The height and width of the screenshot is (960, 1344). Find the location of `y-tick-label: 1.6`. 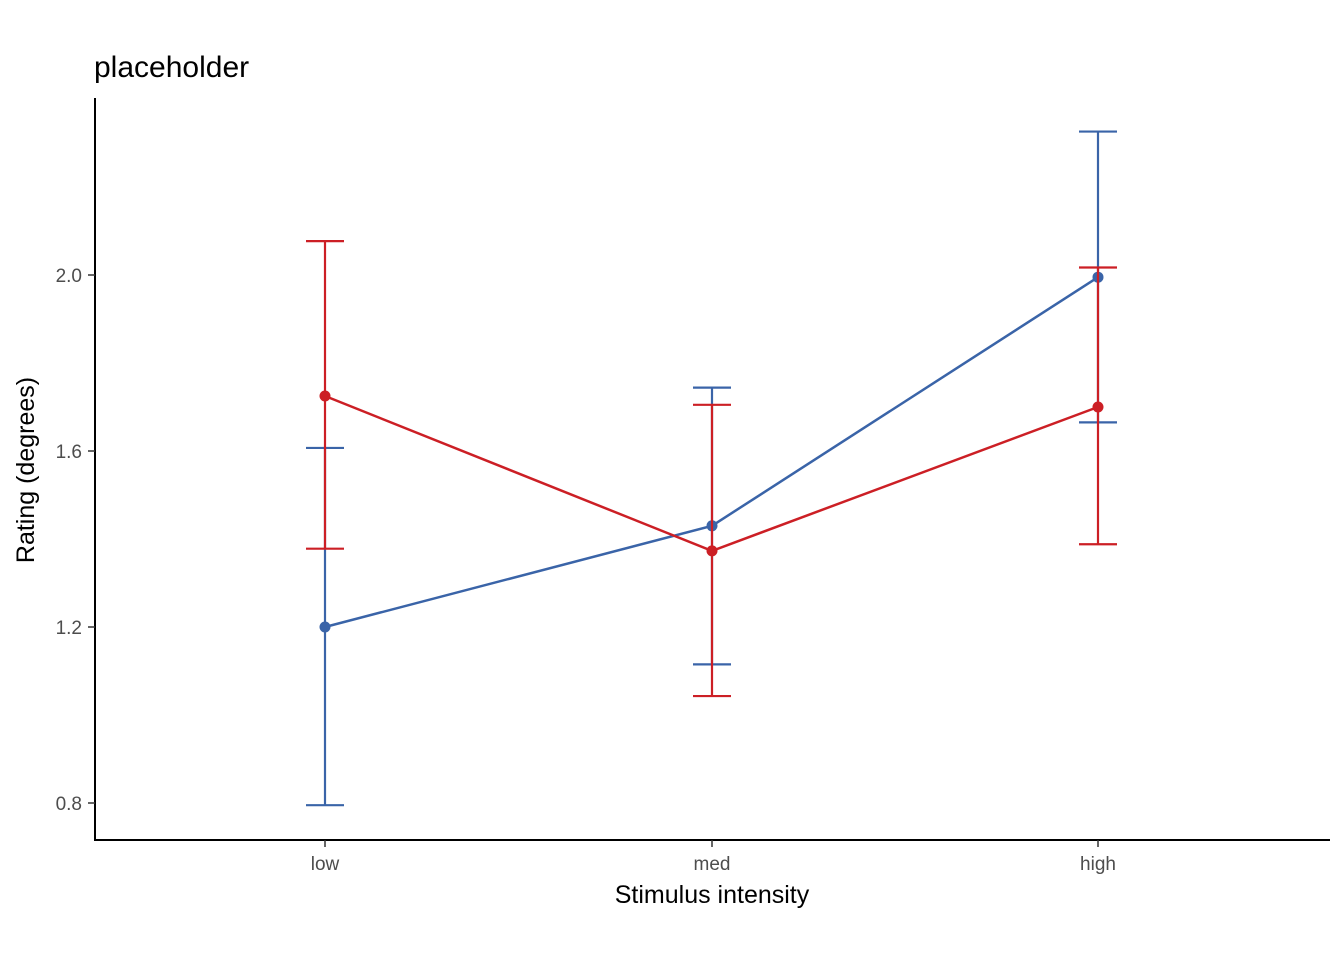

y-tick-label: 1.6 is located at coordinates (69, 452).